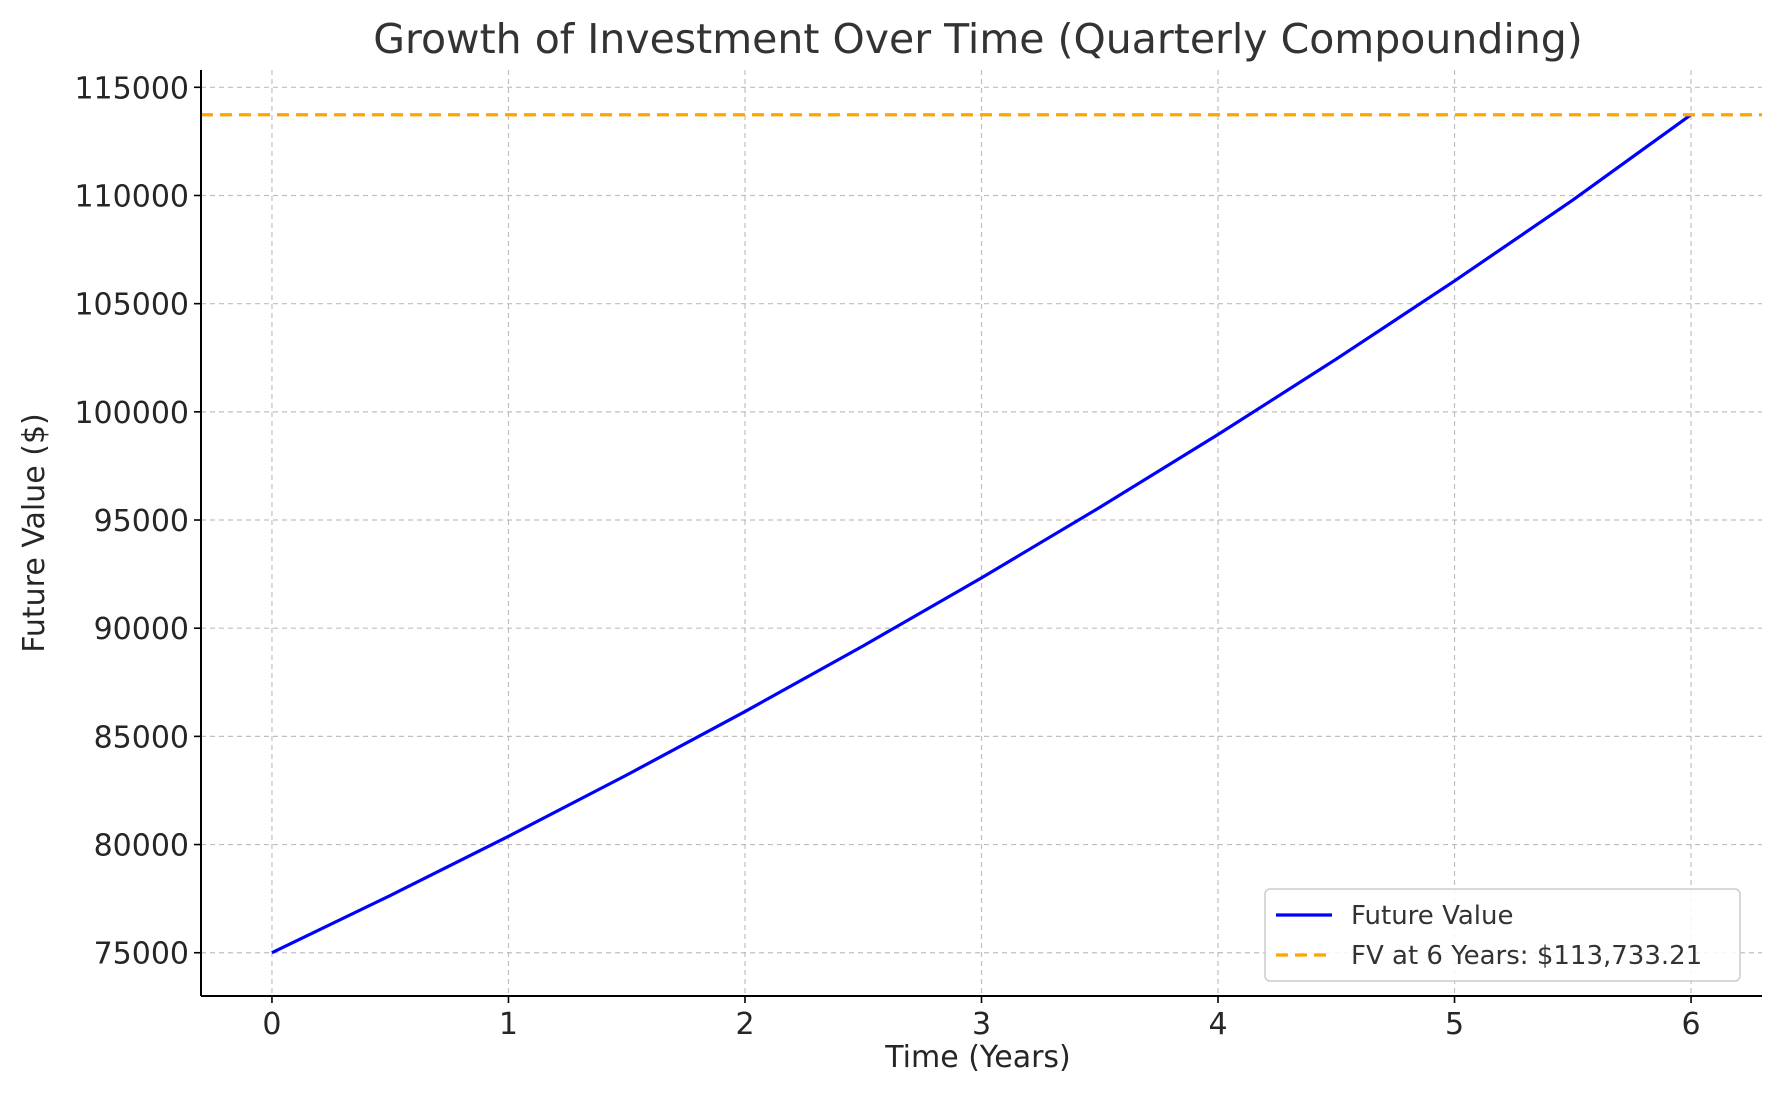  I want to click on y-tick-label: 95000, so click(141, 521).